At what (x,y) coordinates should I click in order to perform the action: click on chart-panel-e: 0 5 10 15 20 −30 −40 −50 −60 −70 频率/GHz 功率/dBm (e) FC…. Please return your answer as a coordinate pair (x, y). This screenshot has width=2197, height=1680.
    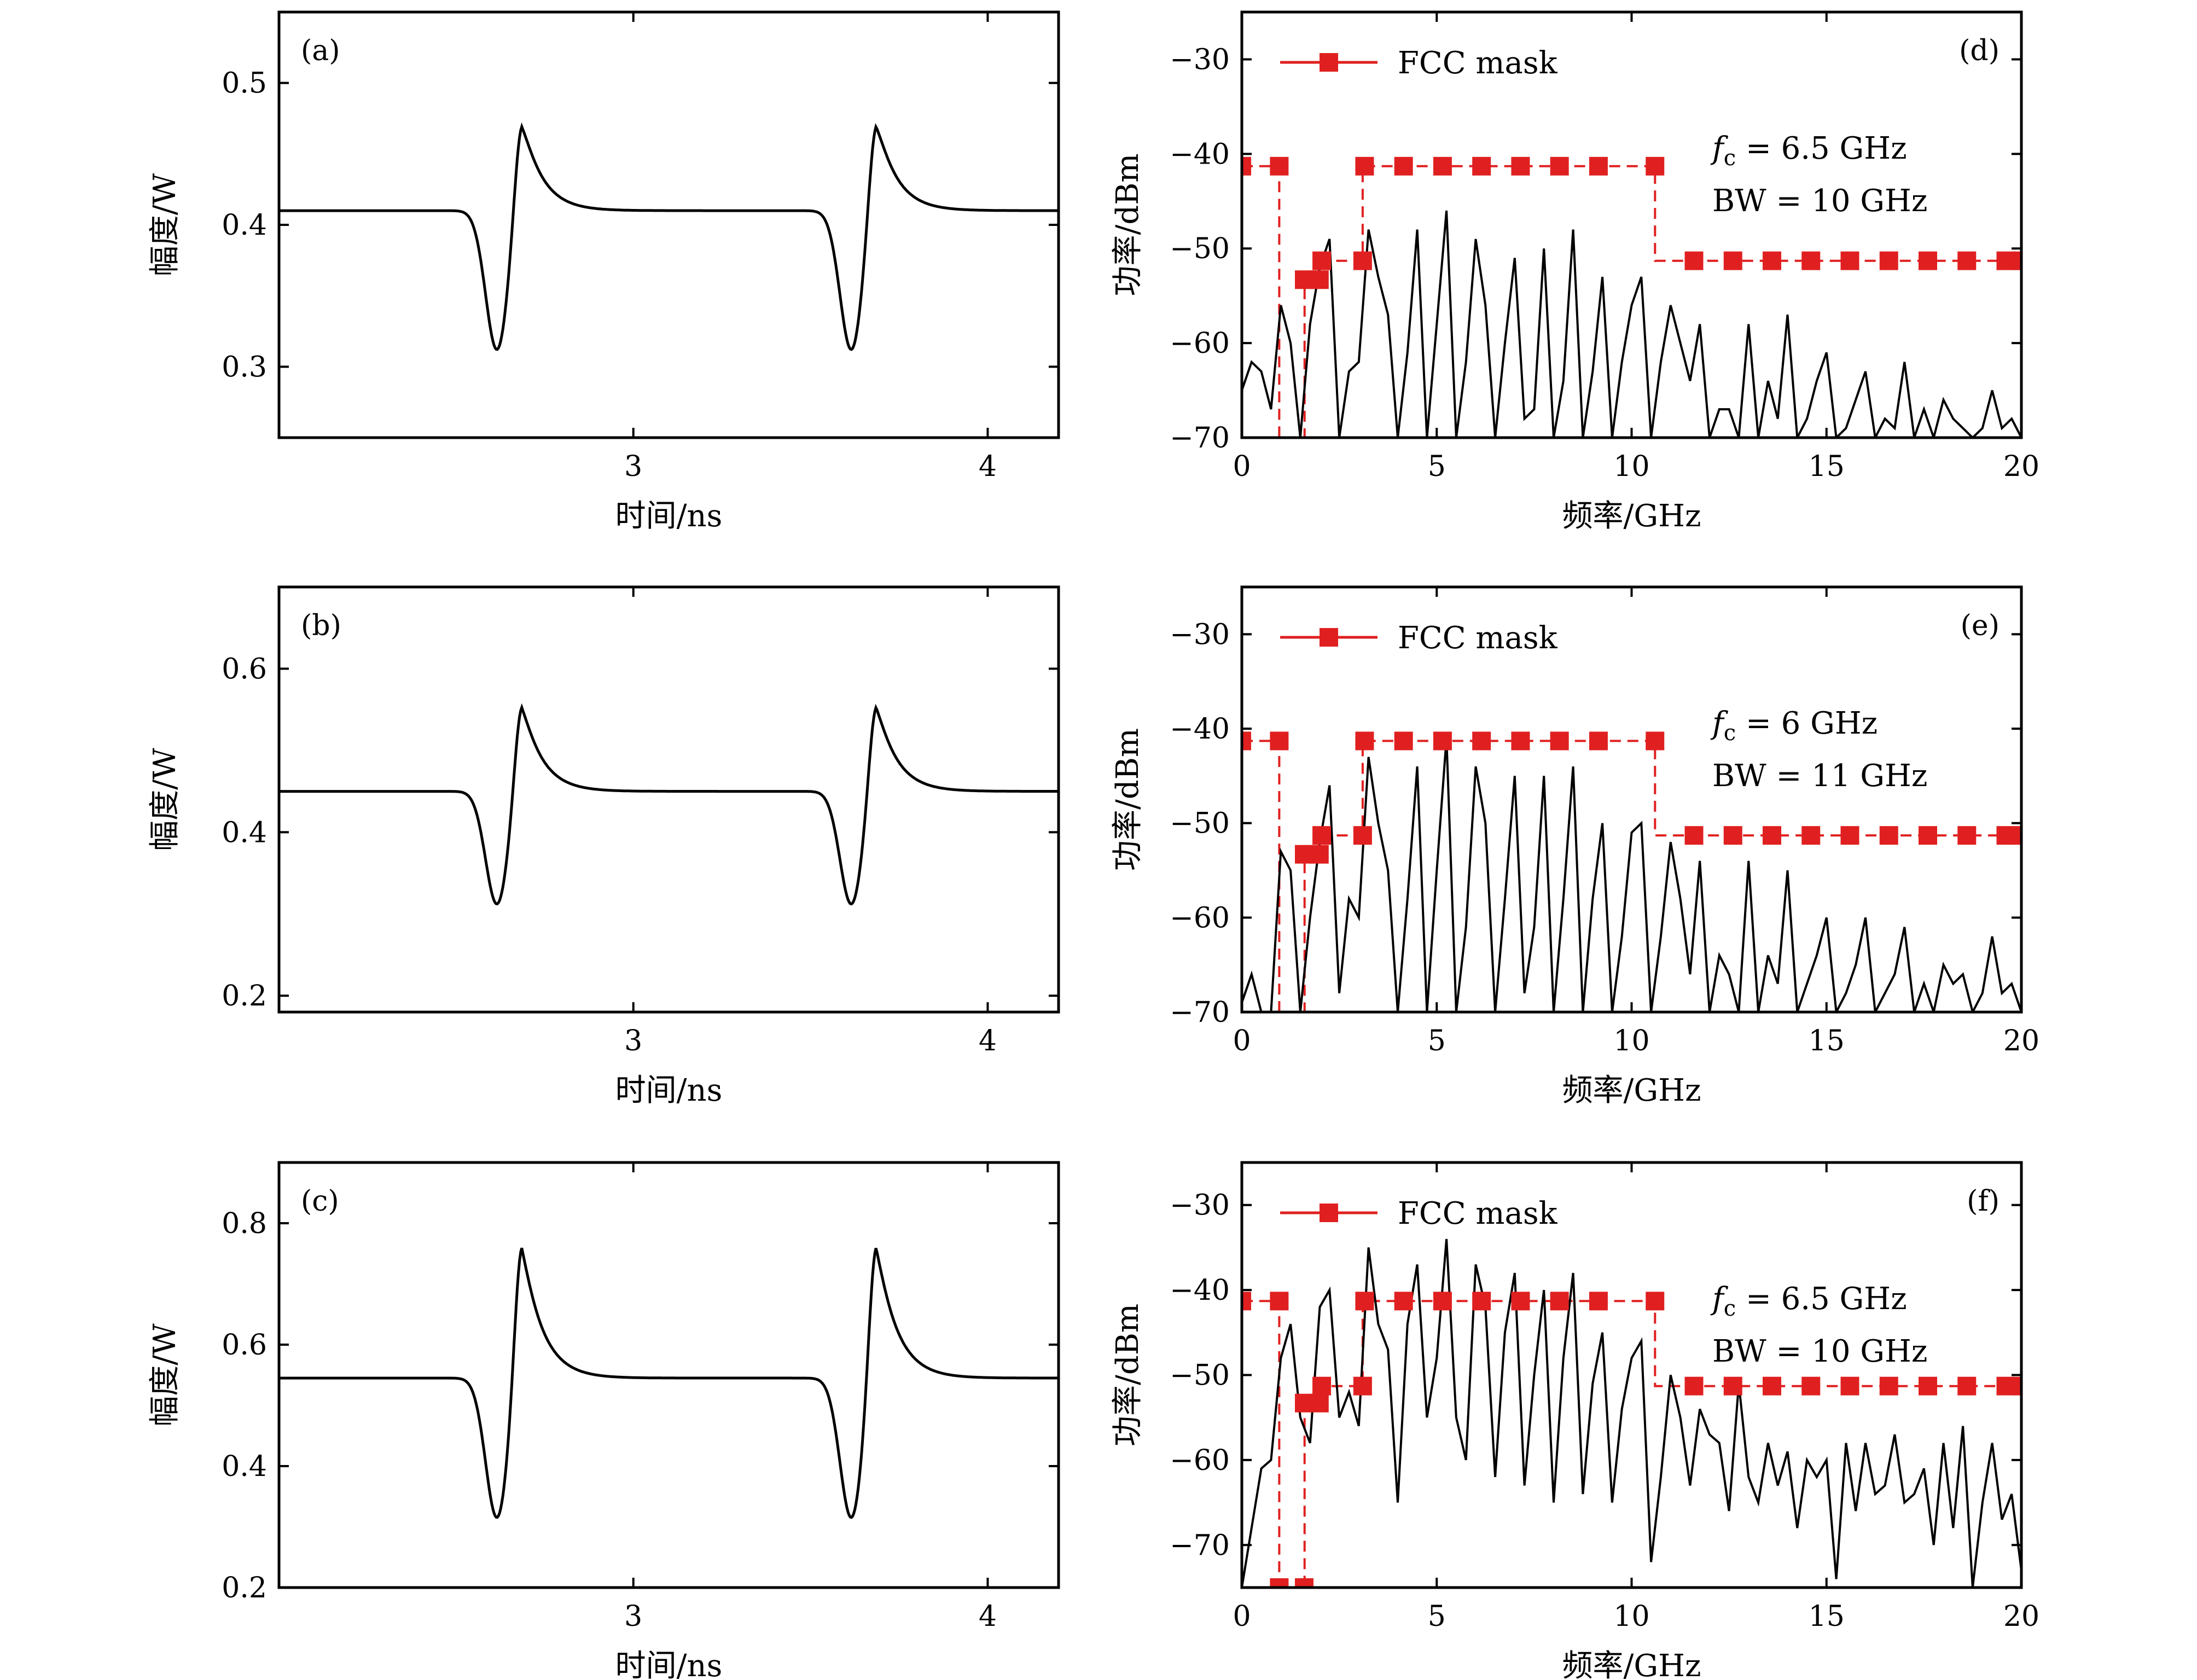
    Looking at the image, I should click on (1574, 846).